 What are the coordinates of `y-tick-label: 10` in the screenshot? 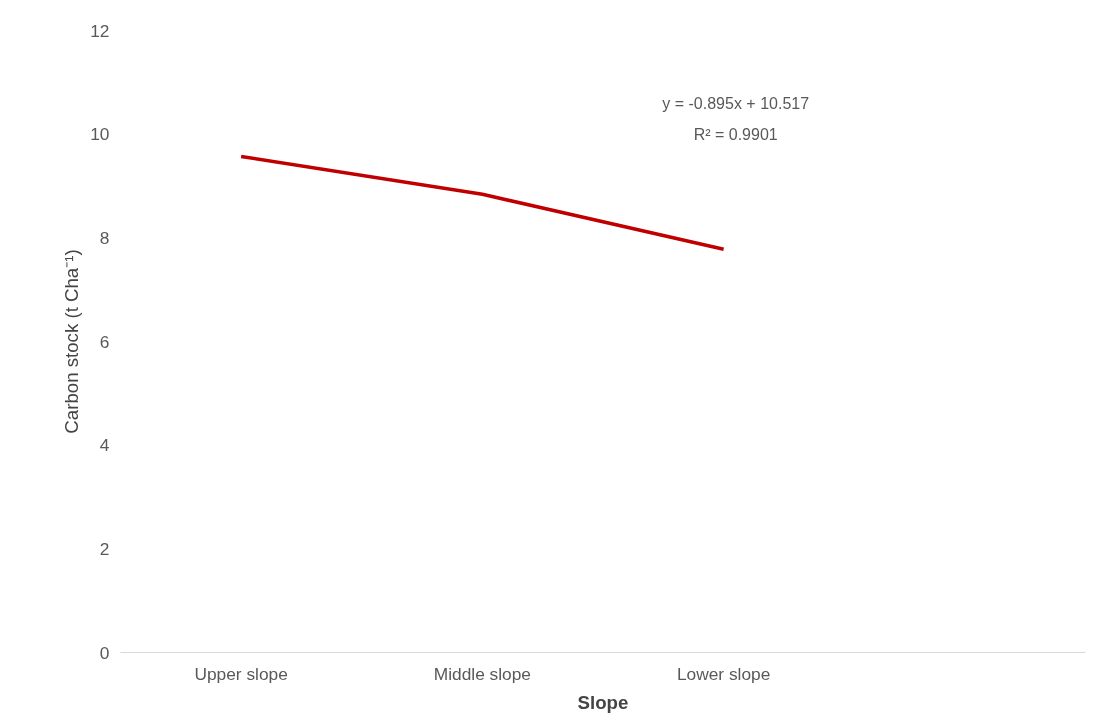 It's located at (100, 134).